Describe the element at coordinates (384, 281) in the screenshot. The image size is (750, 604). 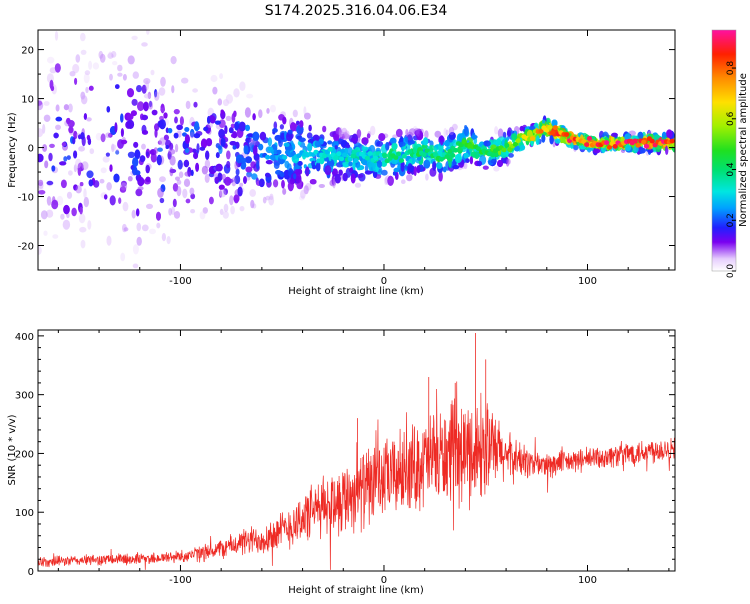
I see `spectrogram-xtick-label: 0` at that location.